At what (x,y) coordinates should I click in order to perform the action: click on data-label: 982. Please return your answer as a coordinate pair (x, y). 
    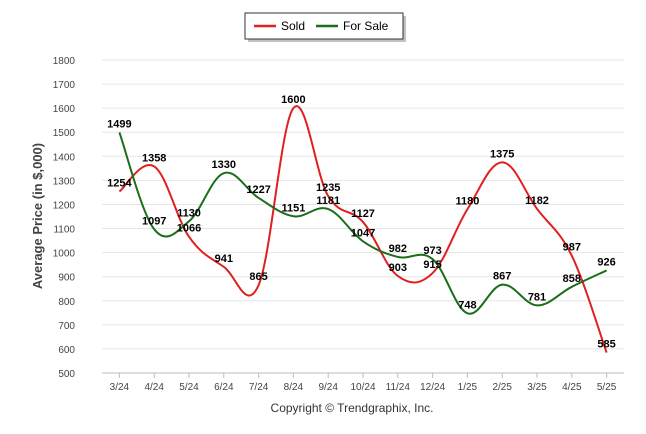
    Looking at the image, I should click on (398, 249).